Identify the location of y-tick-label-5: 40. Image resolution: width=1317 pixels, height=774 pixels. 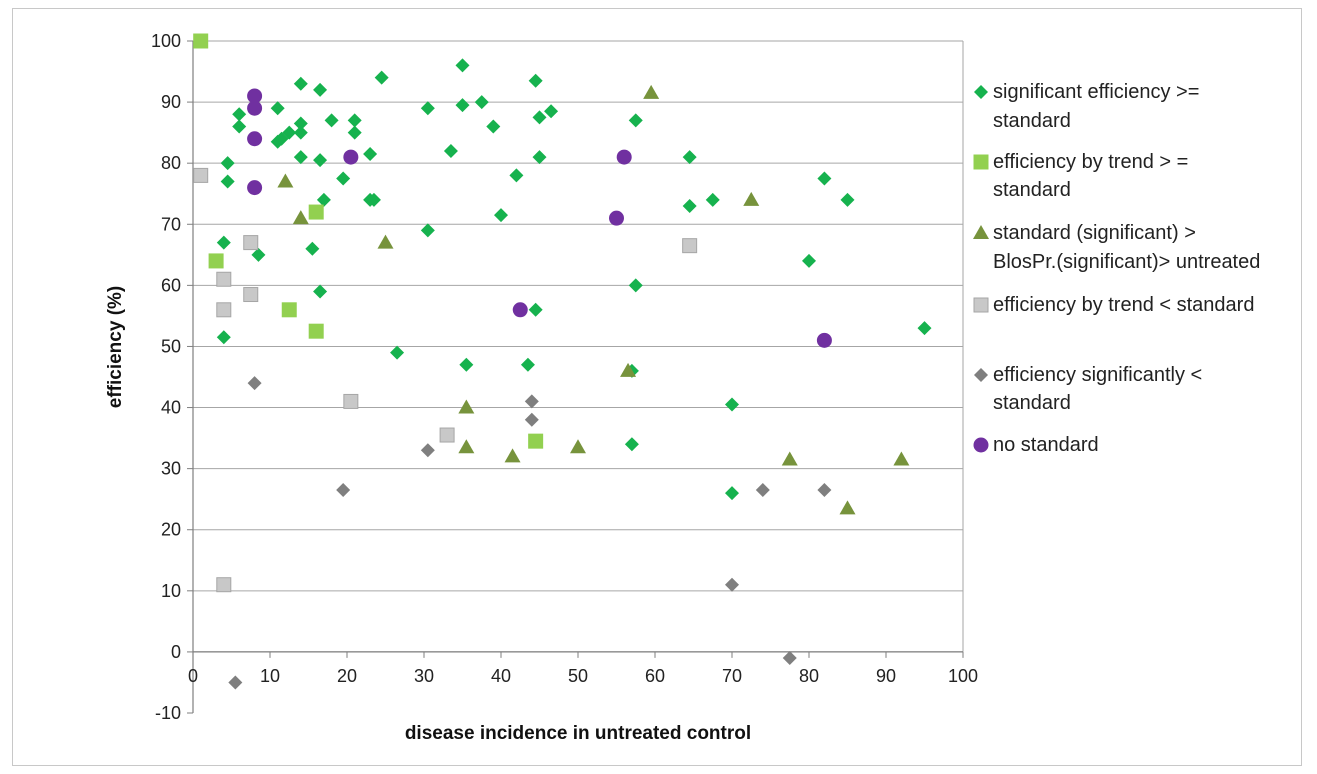
(171, 408).